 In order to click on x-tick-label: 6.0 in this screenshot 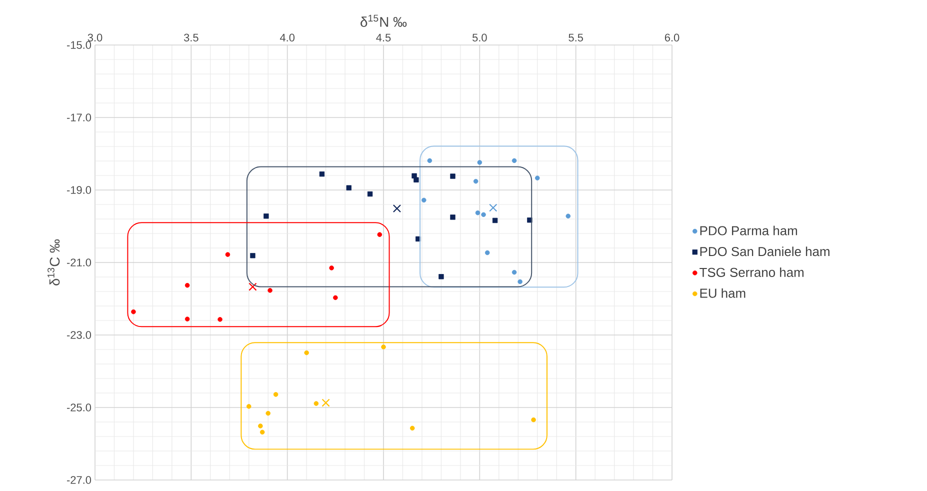, I will do `click(672, 38)`.